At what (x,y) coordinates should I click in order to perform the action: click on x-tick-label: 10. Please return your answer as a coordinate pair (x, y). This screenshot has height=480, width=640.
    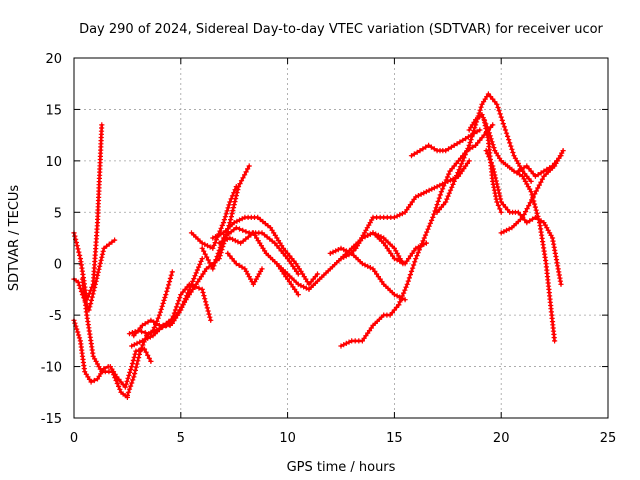
    Looking at the image, I should click on (287, 438).